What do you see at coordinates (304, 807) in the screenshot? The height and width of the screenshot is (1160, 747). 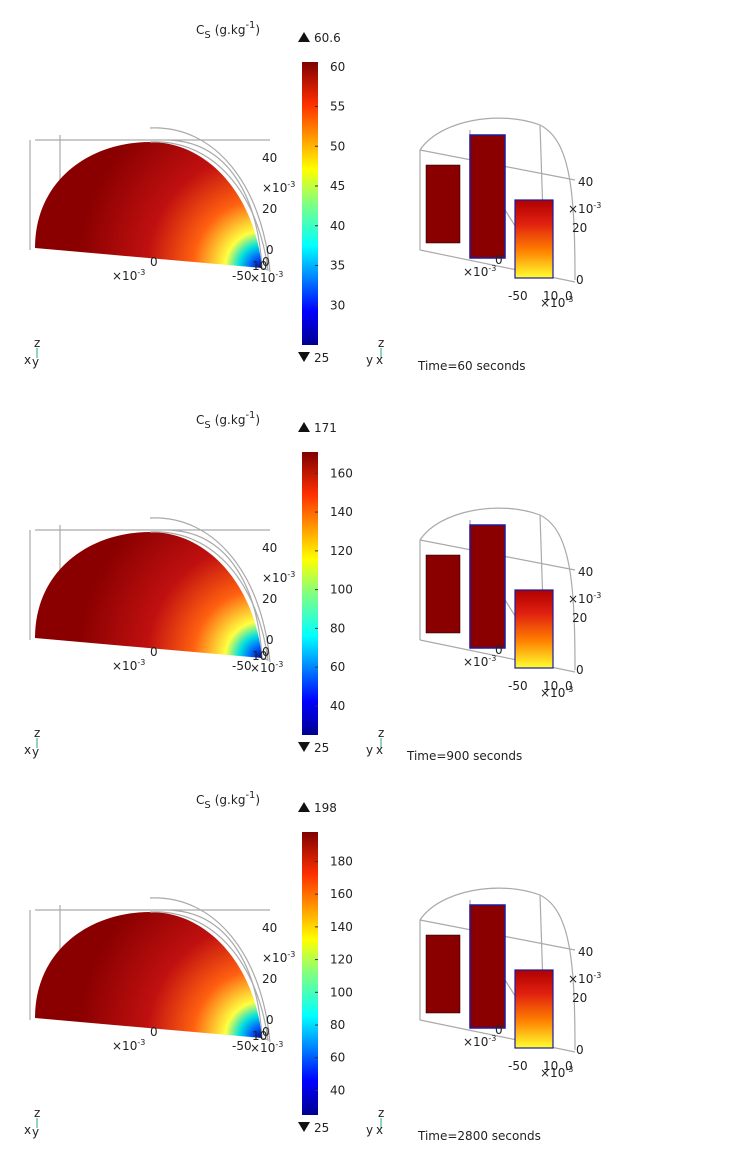 I see `max-marker` at bounding box center [304, 807].